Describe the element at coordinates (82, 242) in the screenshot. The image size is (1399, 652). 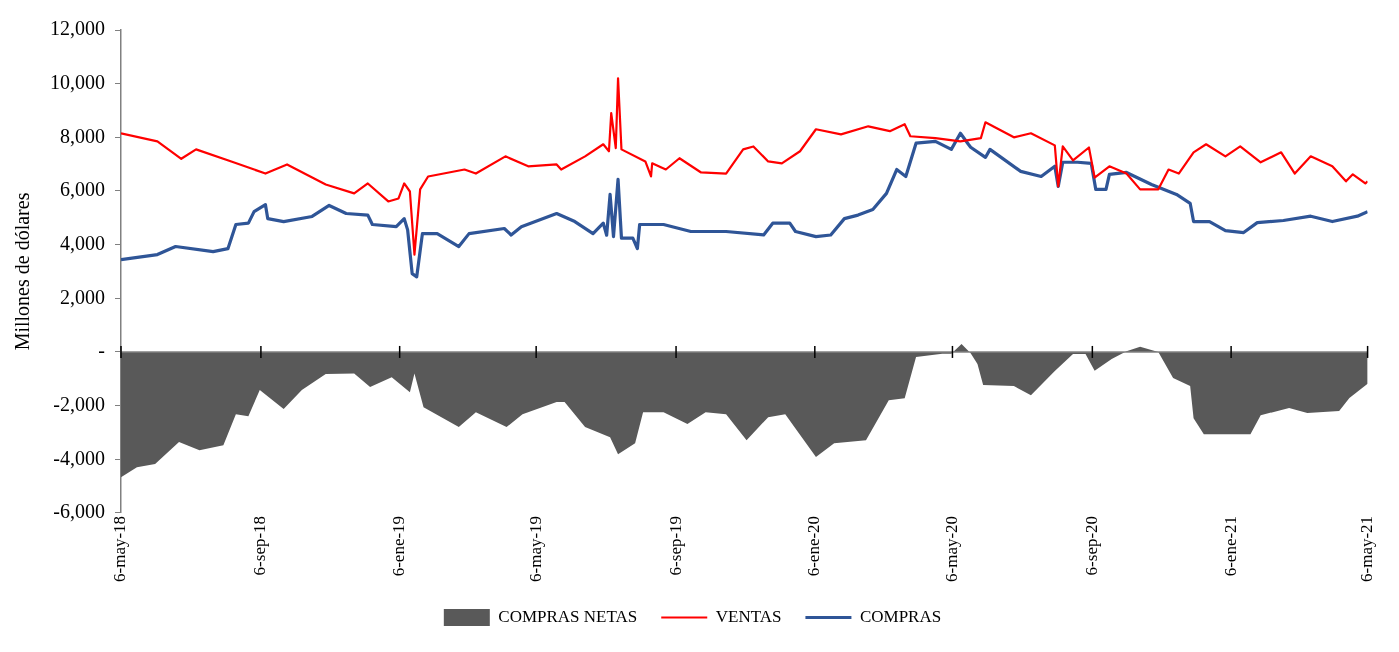
I see `y-tick-label: 4,000` at that location.